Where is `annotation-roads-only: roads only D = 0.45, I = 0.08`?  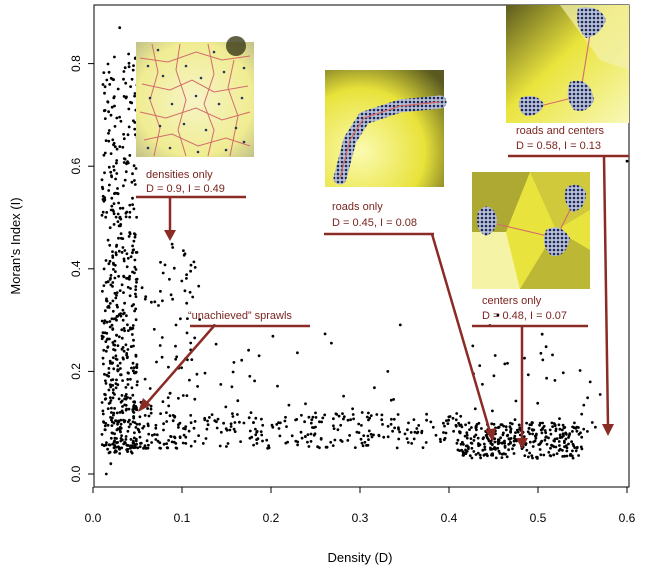 annotation-roads-only: roads only D = 0.45, I = 0.08 is located at coordinates (410, 321).